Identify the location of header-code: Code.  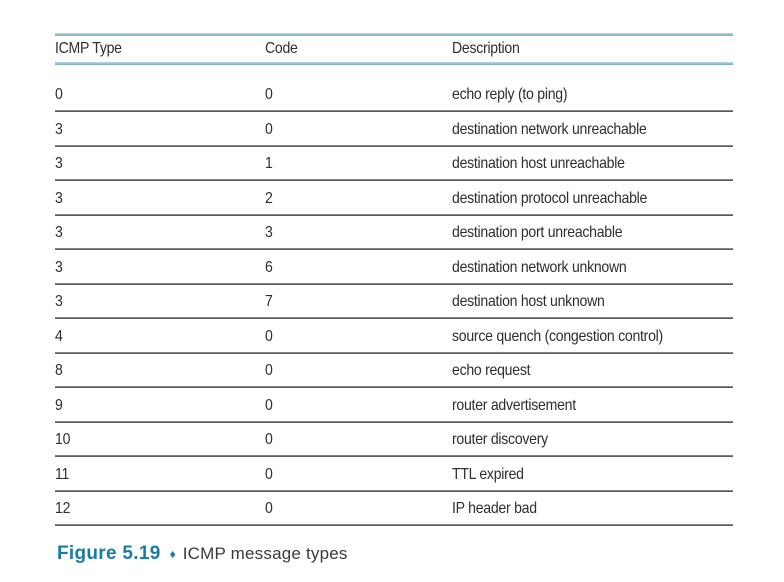
(358, 49).